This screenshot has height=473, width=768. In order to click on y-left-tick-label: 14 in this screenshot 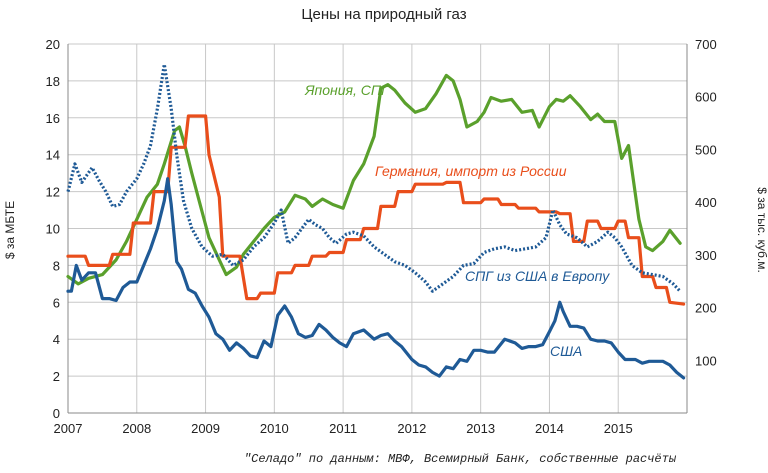, I will do `click(53, 155)`.